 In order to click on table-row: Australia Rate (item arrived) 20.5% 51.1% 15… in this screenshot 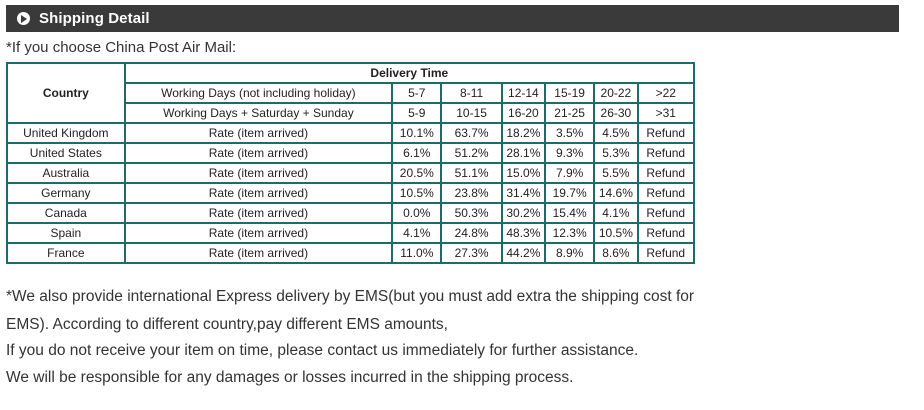, I will do `click(350, 173)`.